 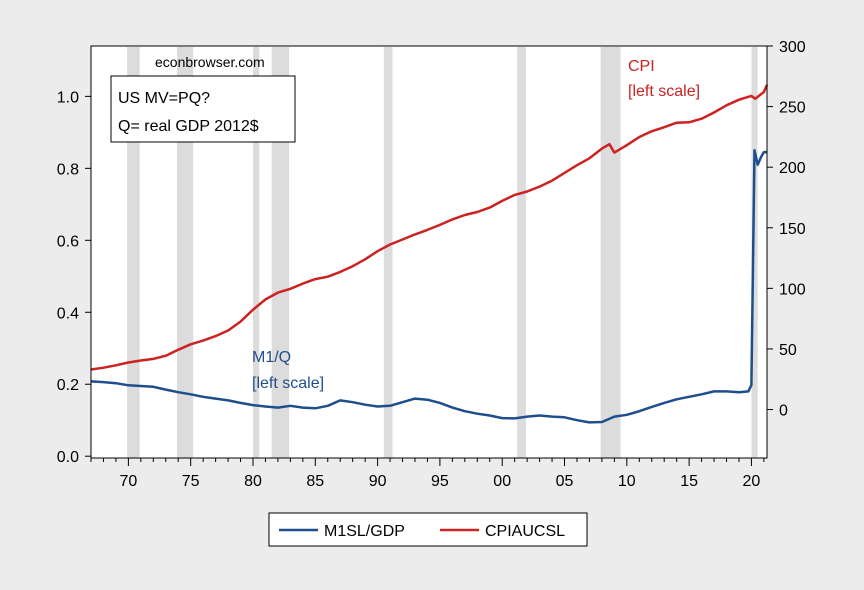 I want to click on x-tick-label: 95, so click(x=440, y=481).